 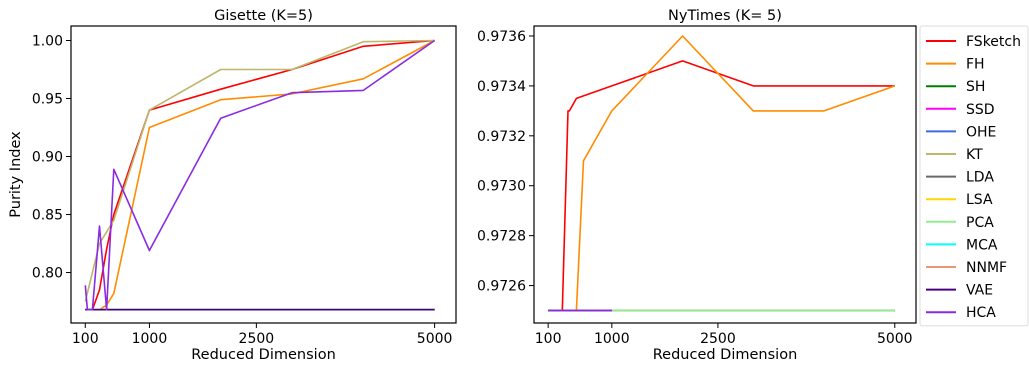 I want to click on legend-item-fsketch: FSketch, so click(x=973, y=42).